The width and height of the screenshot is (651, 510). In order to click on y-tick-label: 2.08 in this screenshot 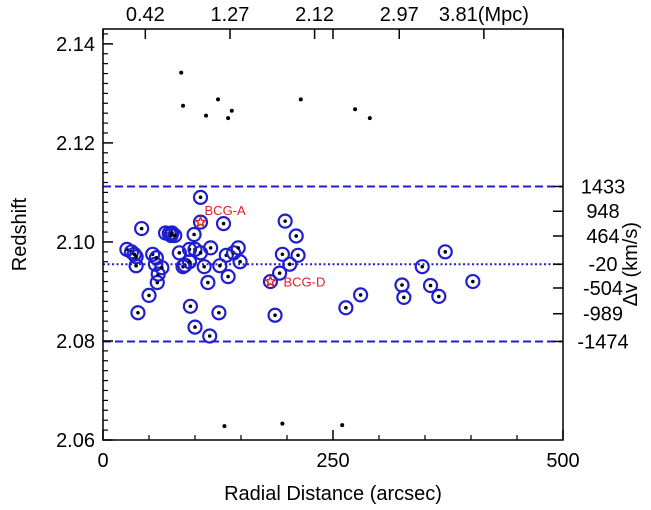, I will do `click(75, 342)`.